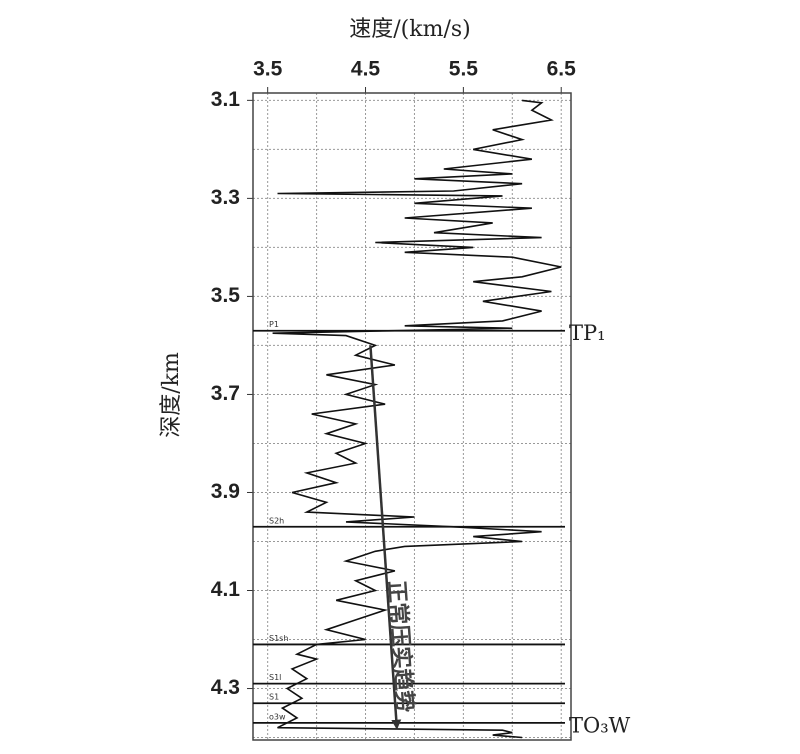 Image resolution: width=800 pixels, height=754 pixels. What do you see at coordinates (276, 520) in the screenshot?
I see `formation-label: S2h` at bounding box center [276, 520].